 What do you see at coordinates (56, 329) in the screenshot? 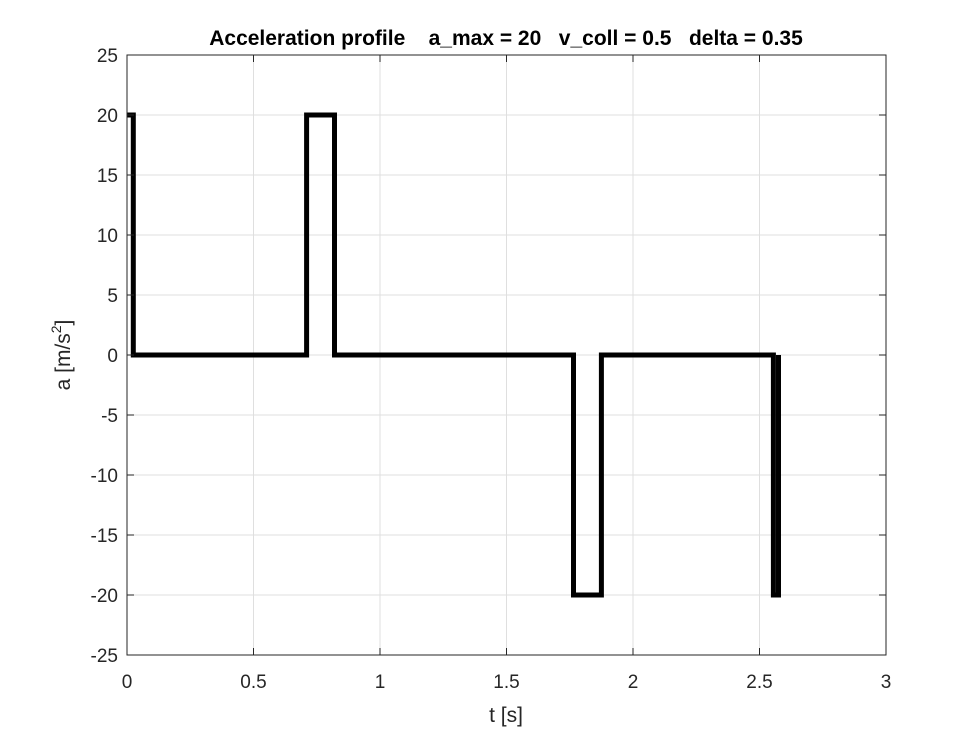
I see `y-axis-label-superscript: 2` at bounding box center [56, 329].